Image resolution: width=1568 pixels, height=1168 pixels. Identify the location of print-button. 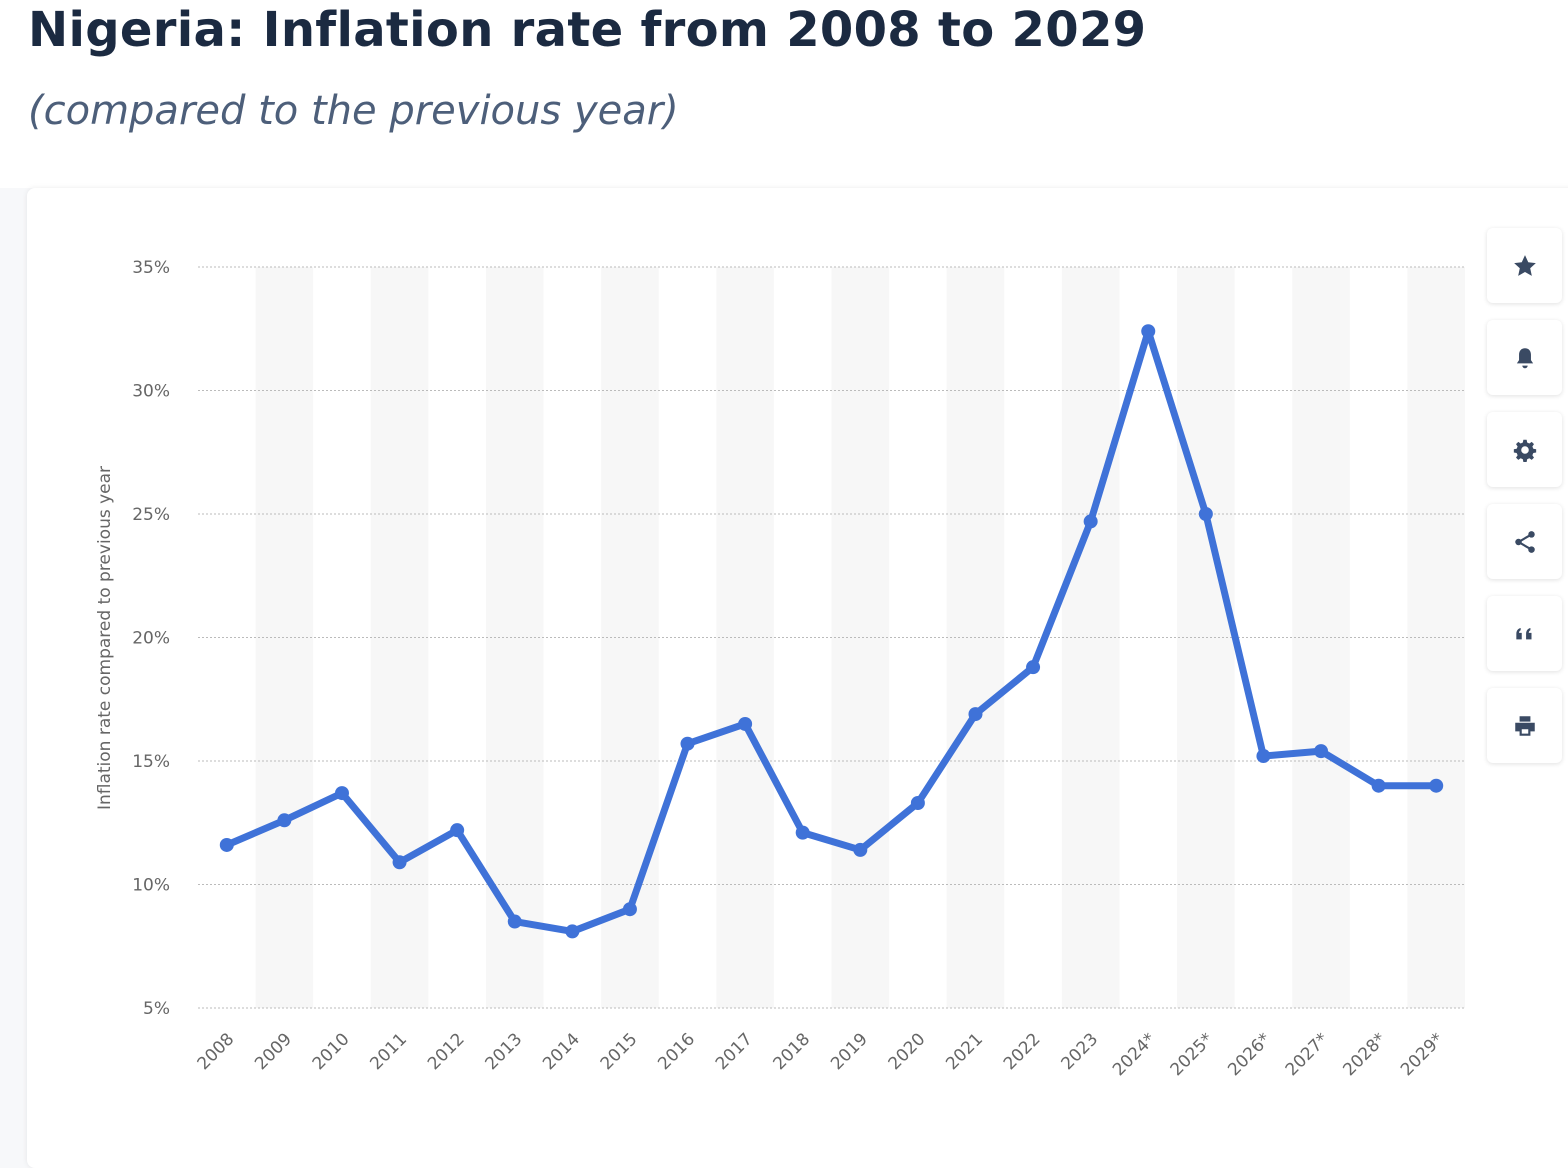
(1524, 725).